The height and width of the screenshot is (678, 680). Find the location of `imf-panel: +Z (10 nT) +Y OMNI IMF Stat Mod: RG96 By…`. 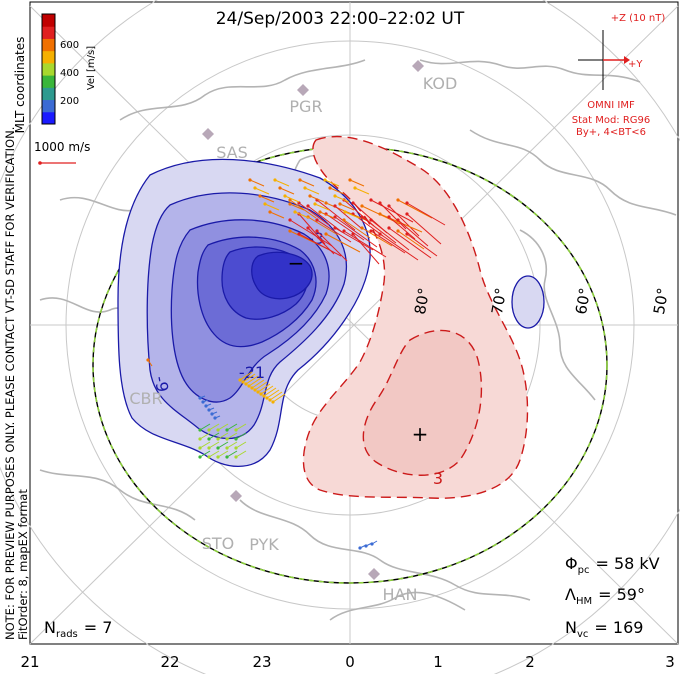

imf-panel: +Z (10 nT) +Y OMNI IMF Stat Mod: RG96 By… is located at coordinates (619, 75).